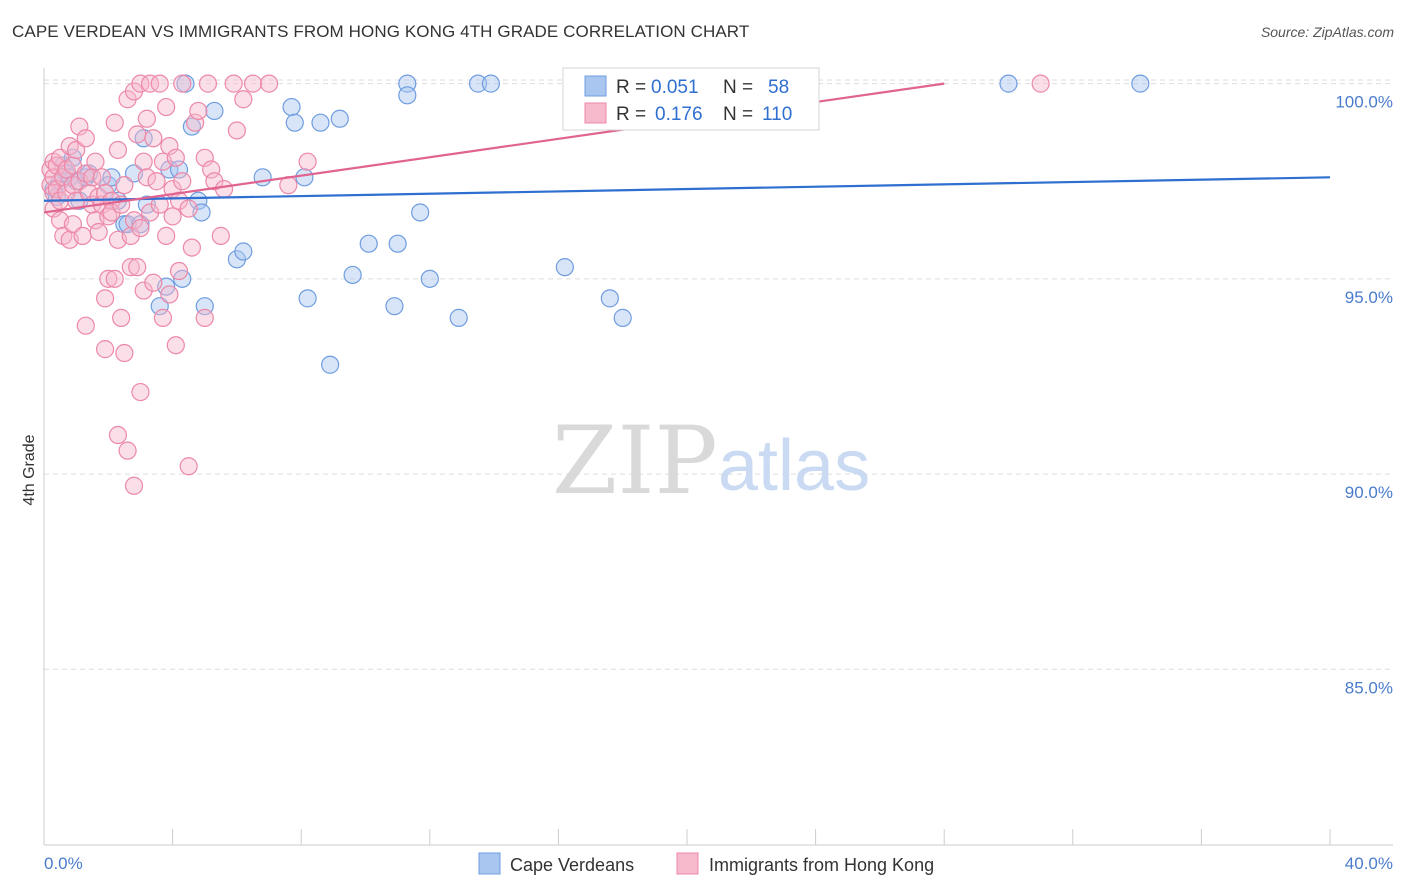 This screenshot has height=892, width=1406. I want to click on watermark-zip: ZIP, so click(635, 461).